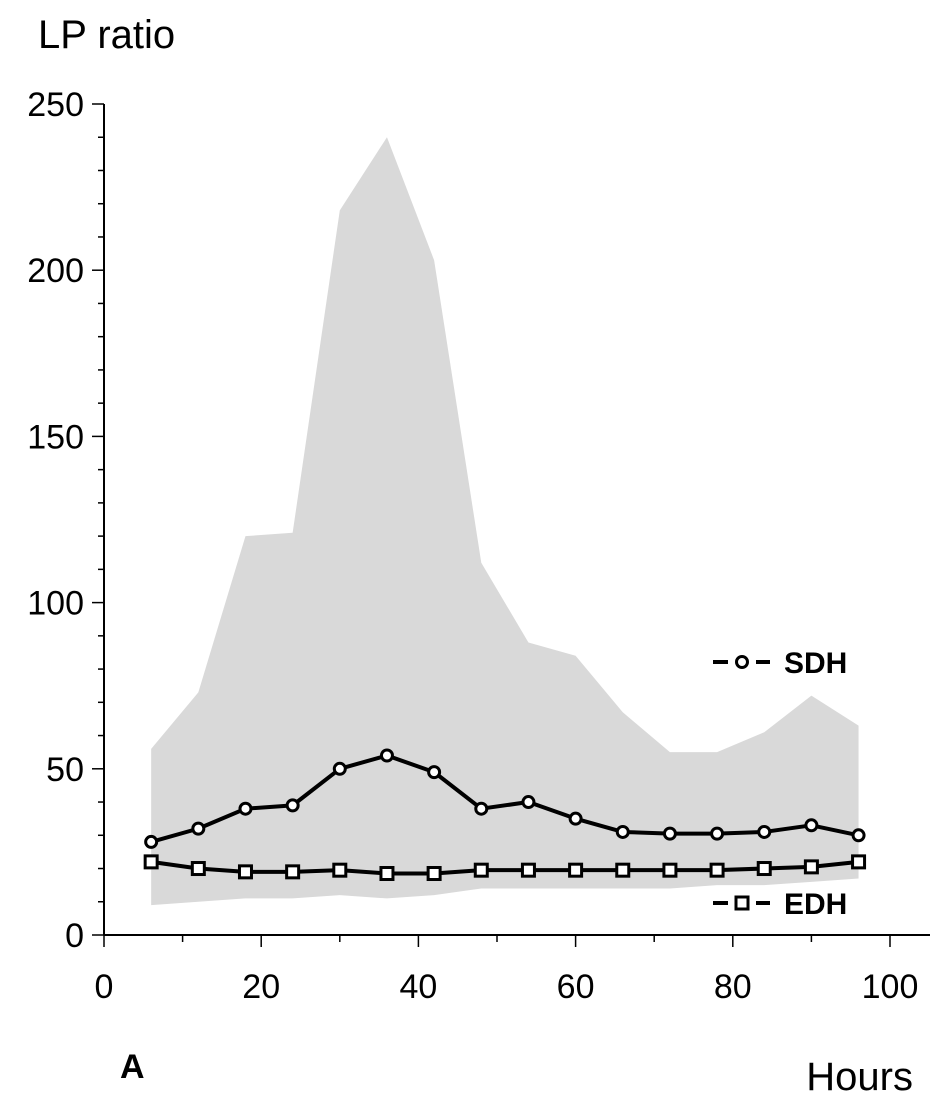 The image size is (935, 1098). I want to click on series-line-edh, so click(504, 867).